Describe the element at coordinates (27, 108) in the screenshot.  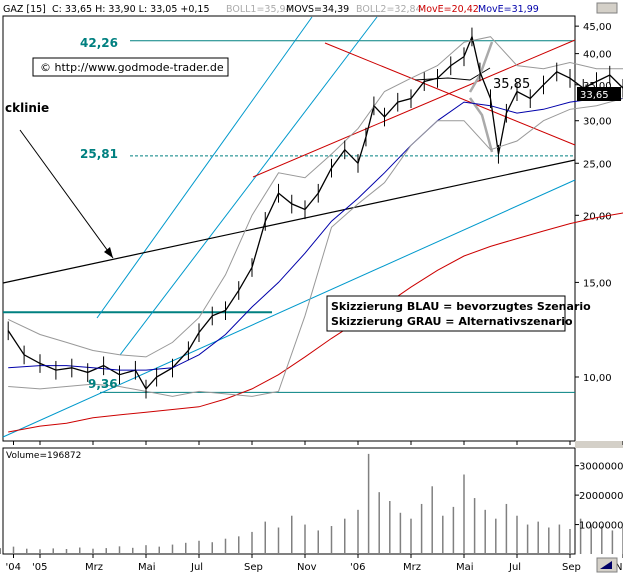
I see `trendline-label: cklinie` at that location.